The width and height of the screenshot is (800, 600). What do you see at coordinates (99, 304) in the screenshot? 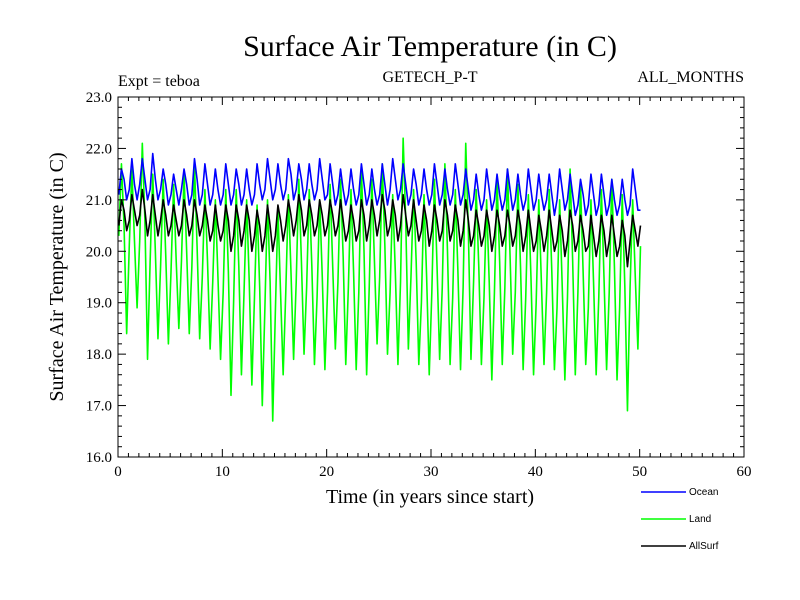
I see `y-tick-label: 19.0` at bounding box center [99, 304].